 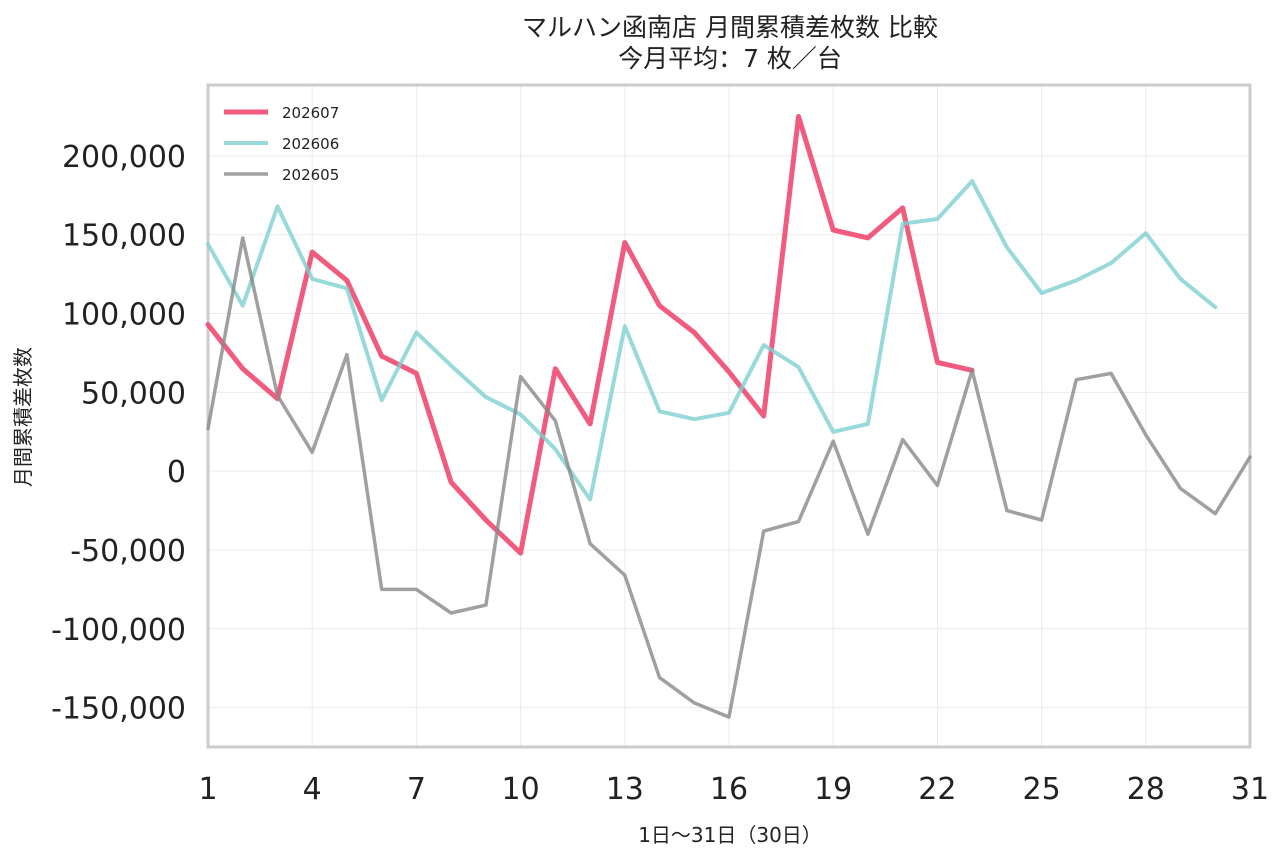 I want to click on legend-label: 202606, so click(x=310, y=144).